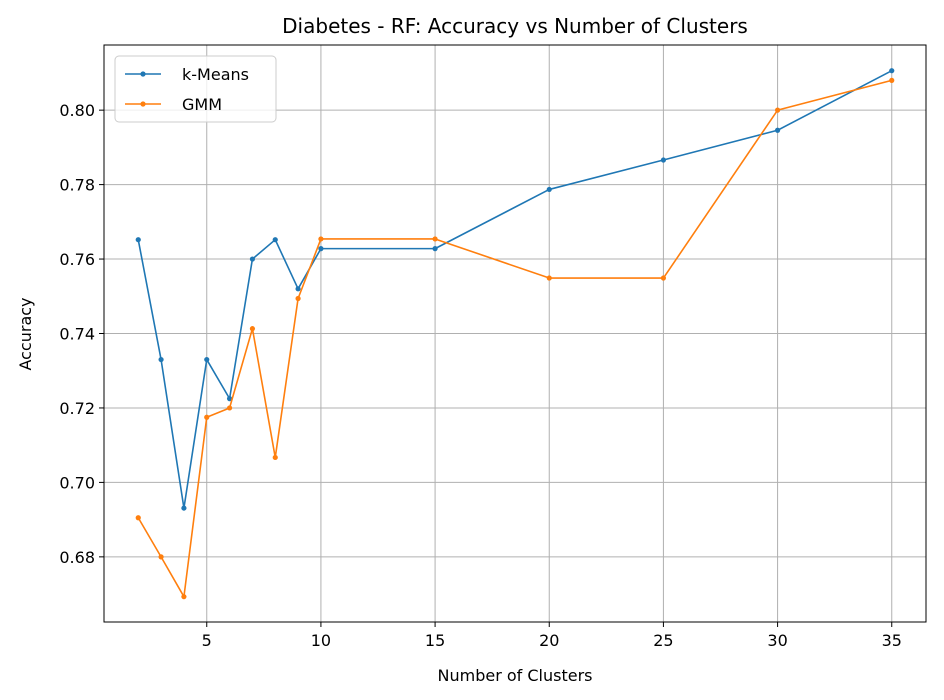 Image resolution: width=944 pixels, height=700 pixels. I want to click on x-axis-label: Number of Clusters, so click(515, 675).